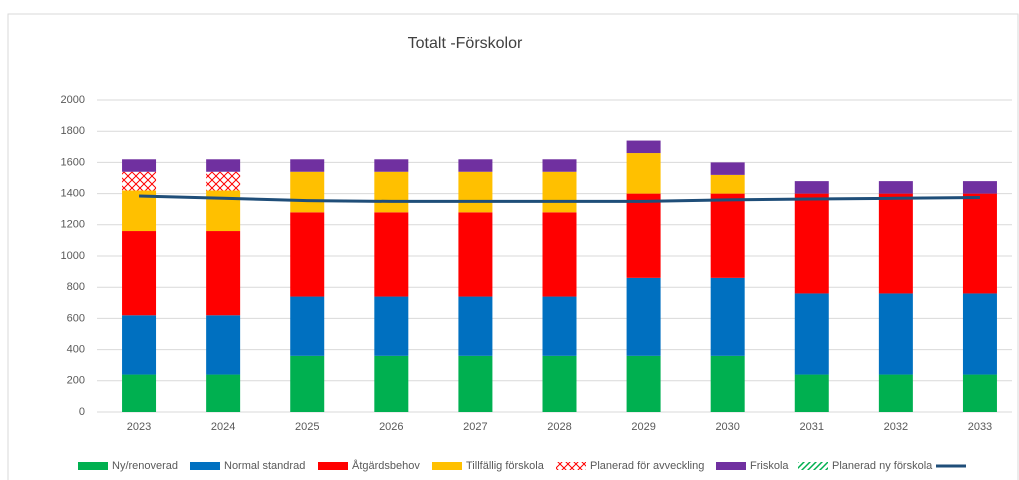  Describe the element at coordinates (505, 466) in the screenshot. I see `legend-label: Tillfällig förskola` at that location.